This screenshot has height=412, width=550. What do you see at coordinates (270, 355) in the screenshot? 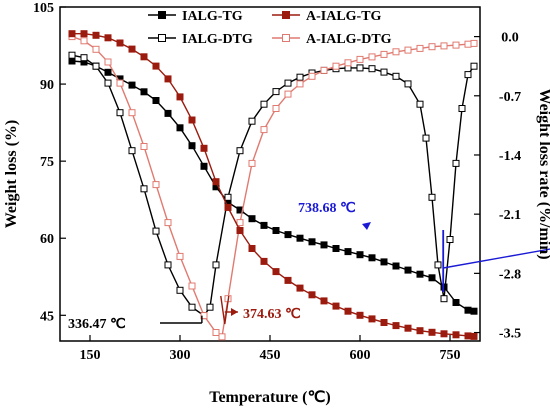
I see `x-tick-label: 450` at bounding box center [270, 355].